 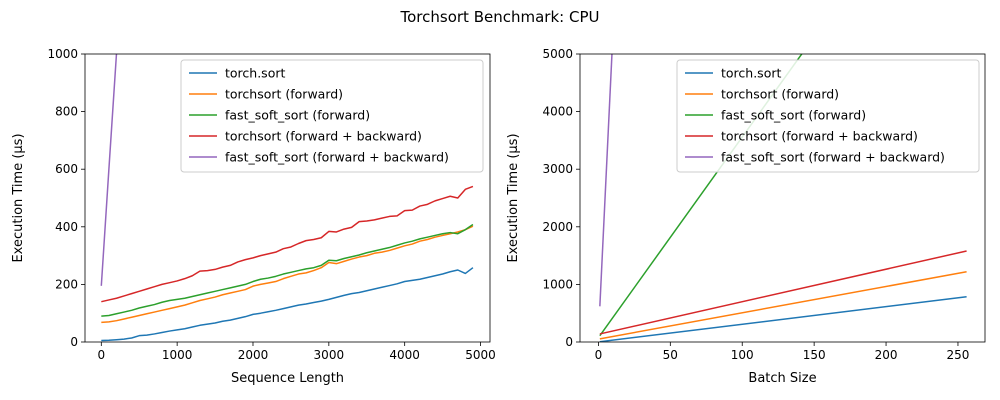 I want to click on y-tick-label: 3000, so click(x=557, y=169).